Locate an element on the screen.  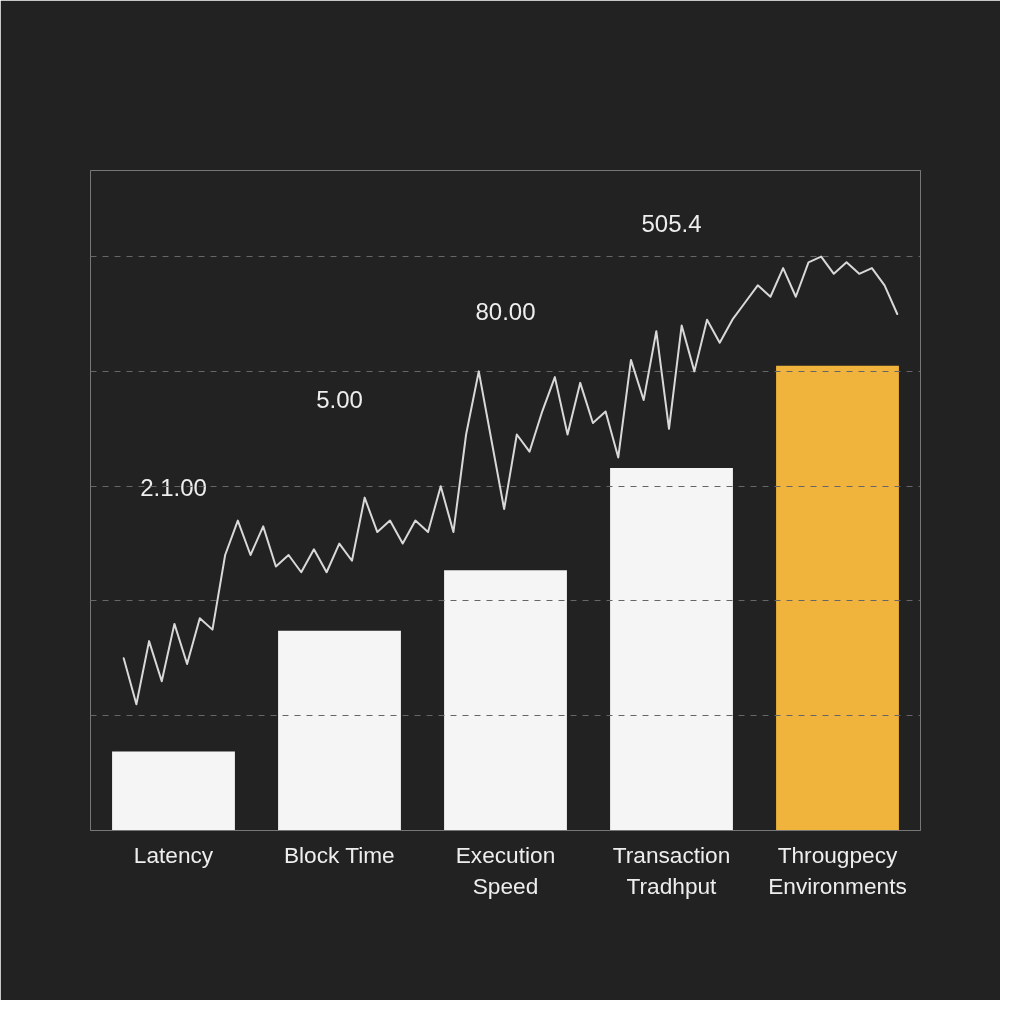
text: 505.4 is located at coordinates (671, 224).